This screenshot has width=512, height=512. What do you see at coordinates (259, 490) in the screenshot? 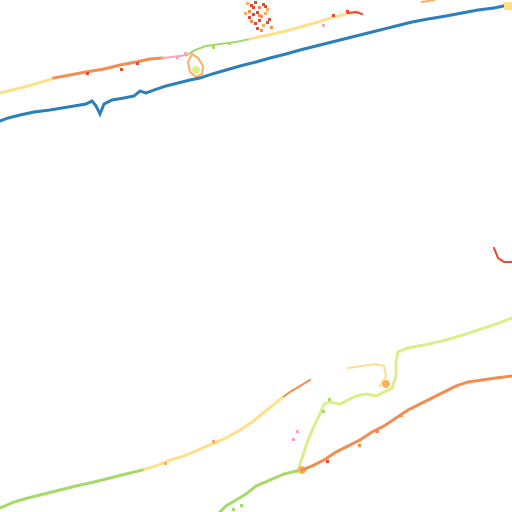
I see `lower-green-route-left` at bounding box center [259, 490].